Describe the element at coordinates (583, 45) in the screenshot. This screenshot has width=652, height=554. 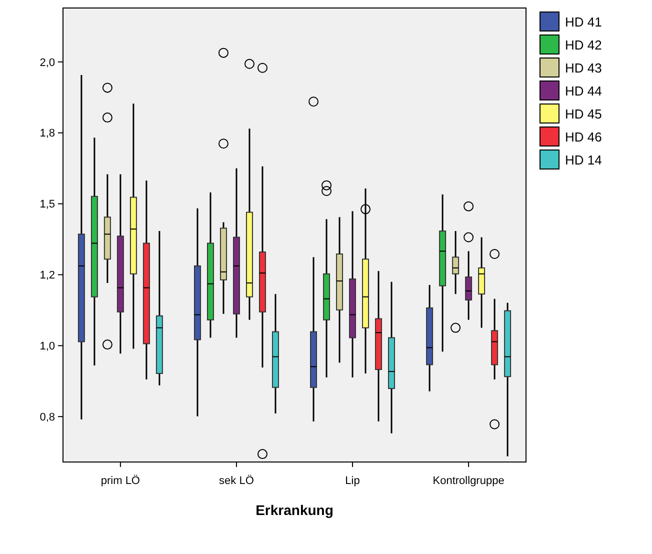
I see `legend-label: HD 42` at that location.